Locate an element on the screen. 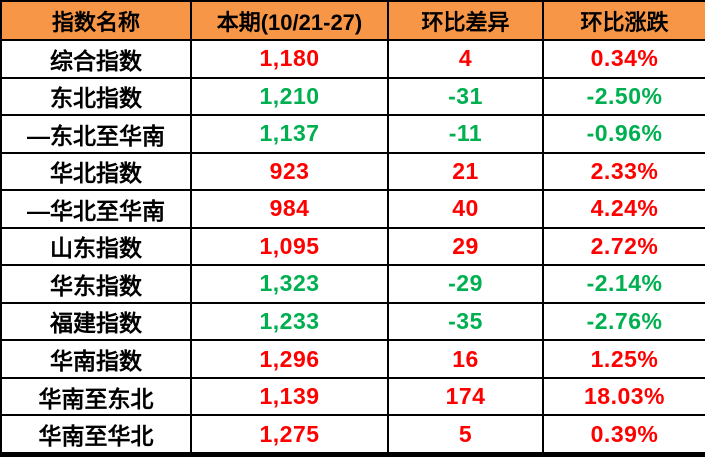  current-value: 1,180 is located at coordinates (289, 59).